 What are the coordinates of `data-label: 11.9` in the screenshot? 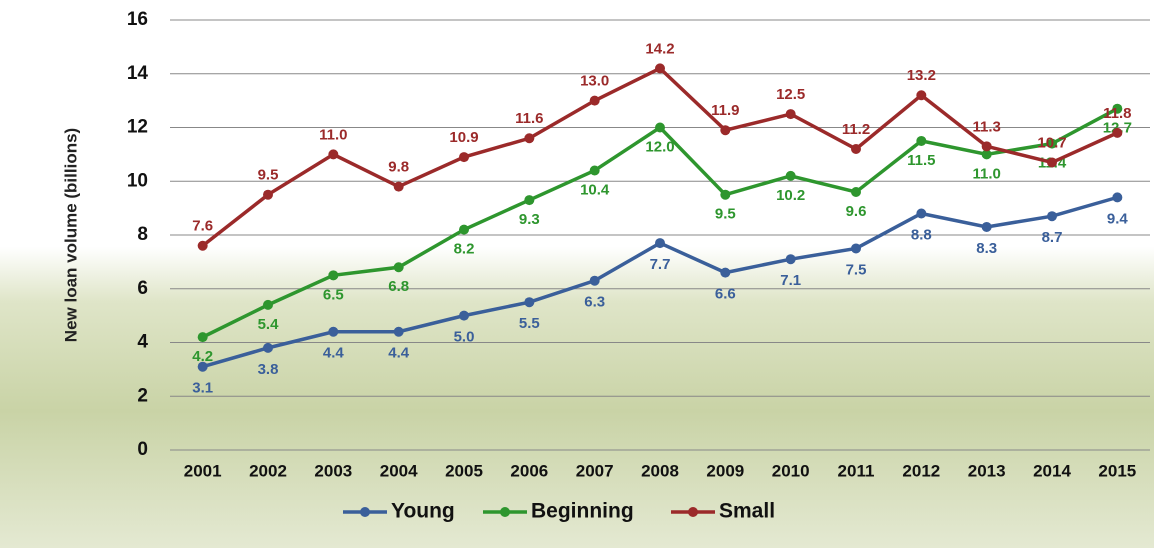 It's located at (725, 110).